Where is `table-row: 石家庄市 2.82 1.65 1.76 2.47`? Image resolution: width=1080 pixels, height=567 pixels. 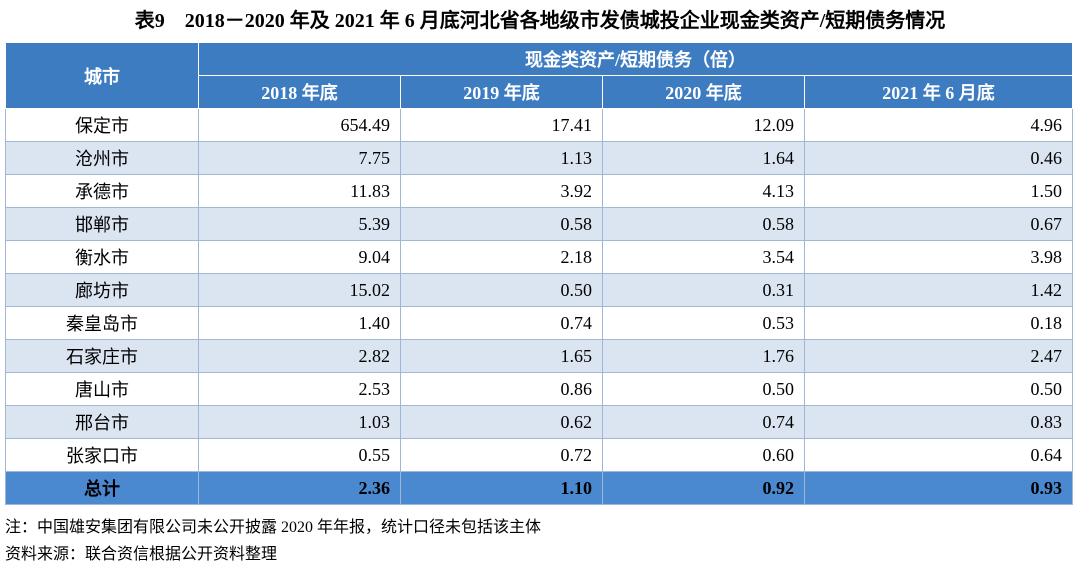
table-row: 石家庄市 2.82 1.65 1.76 2.47 is located at coordinates (539, 356).